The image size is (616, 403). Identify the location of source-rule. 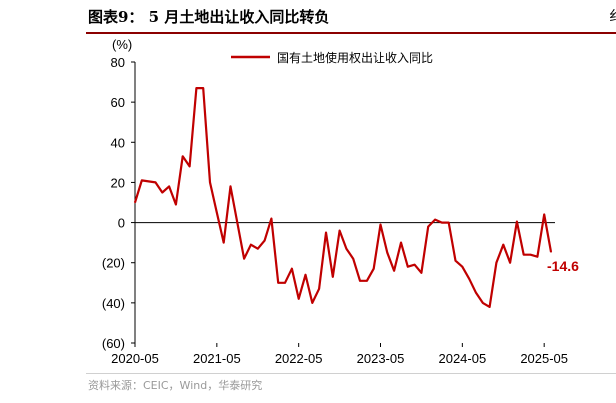
(351, 373).